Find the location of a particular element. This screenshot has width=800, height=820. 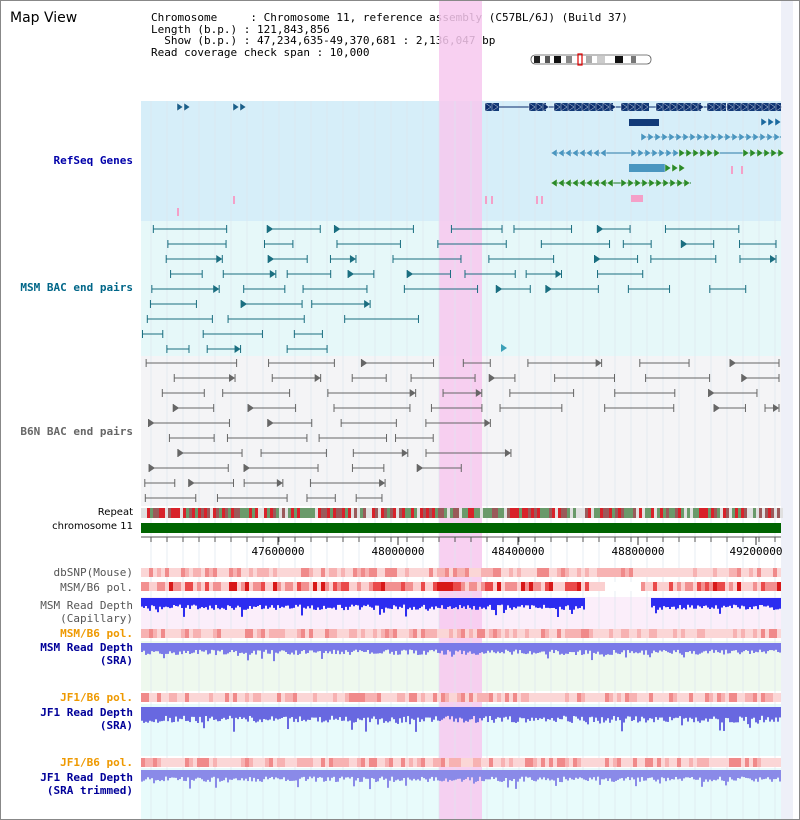

refseq-genes-track is located at coordinates (480, 159).